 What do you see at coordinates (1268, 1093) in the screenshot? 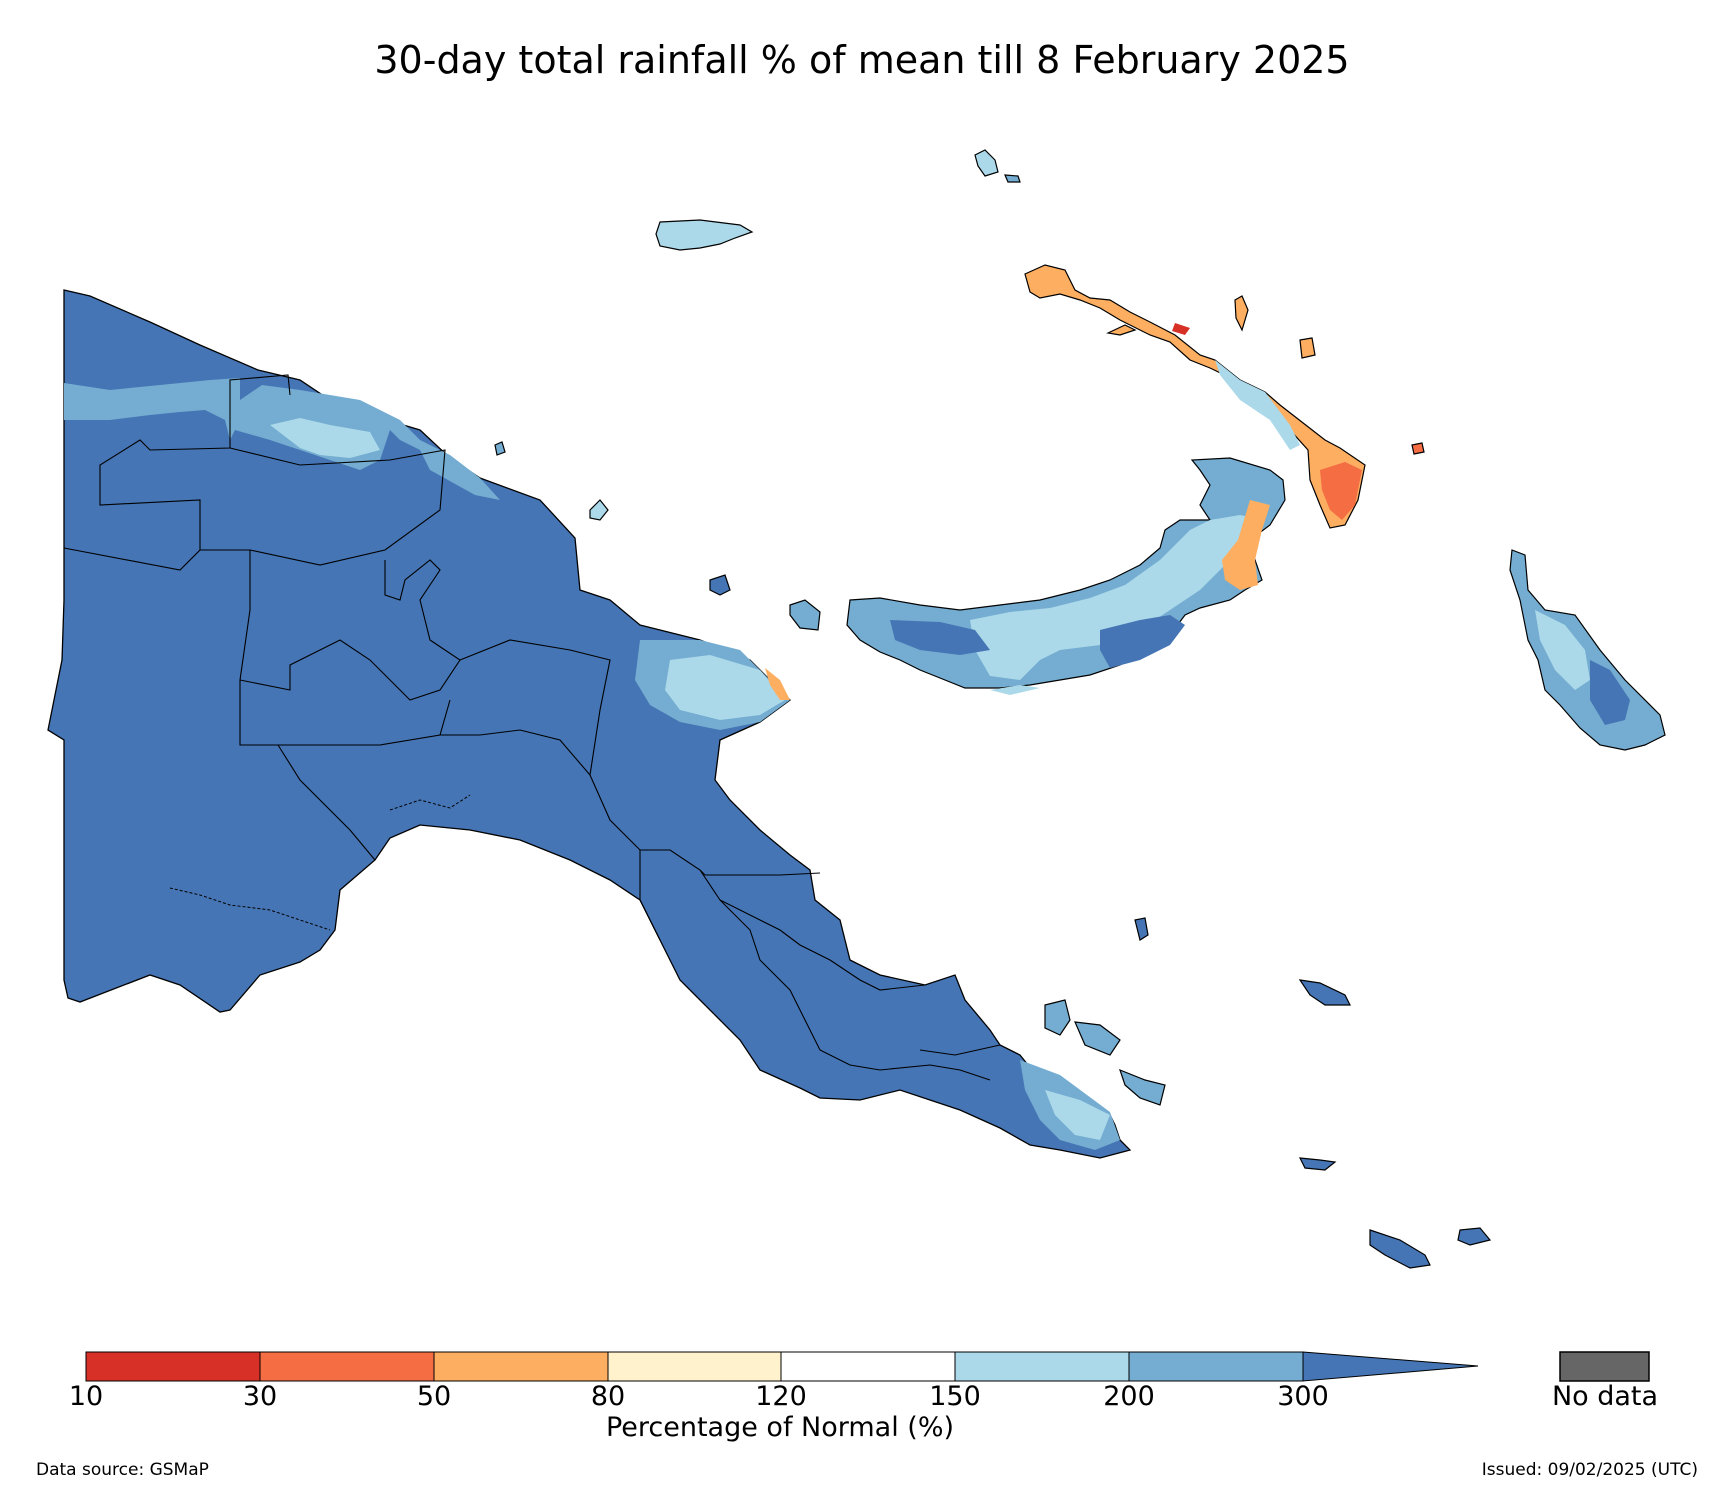
I see `southeast-islands` at bounding box center [1268, 1093].